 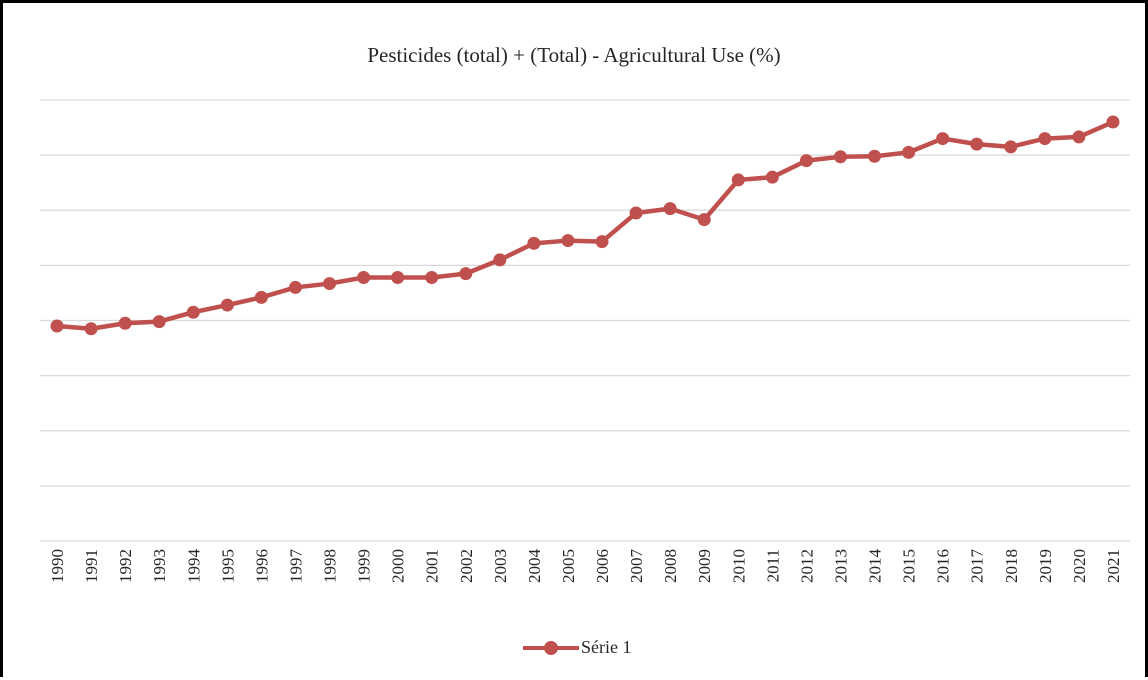 I want to click on x-tick-label: 2006, so click(x=602, y=566).